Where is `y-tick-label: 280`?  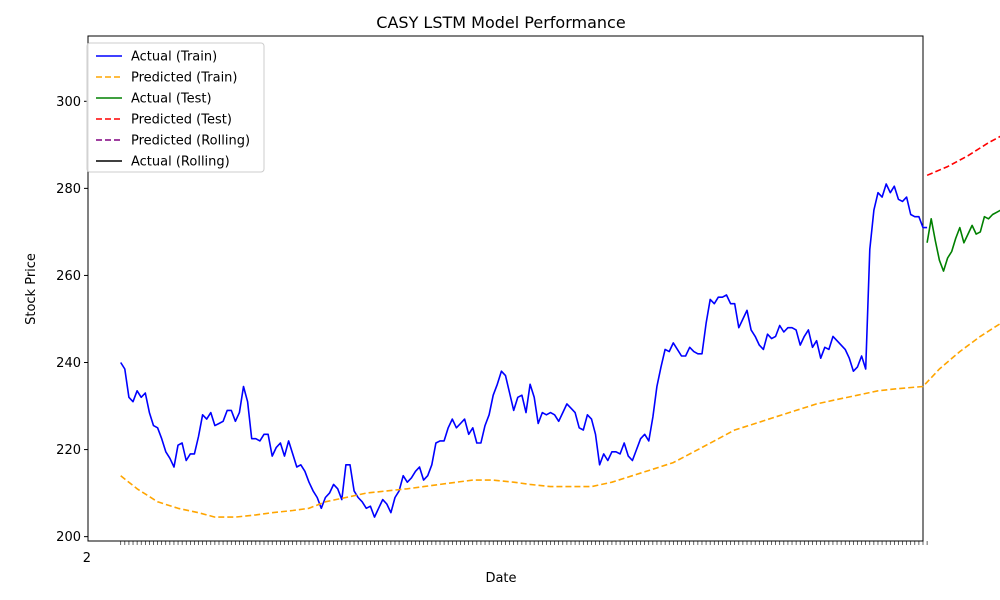
y-tick-label: 280 is located at coordinates (68, 189).